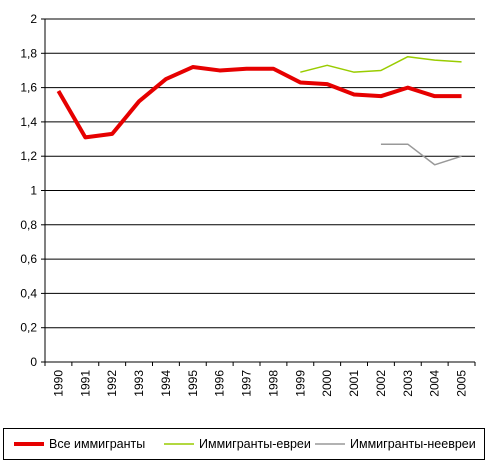  What do you see at coordinates (33, 191) in the screenshot?
I see `y-tick-label: 1` at bounding box center [33, 191].